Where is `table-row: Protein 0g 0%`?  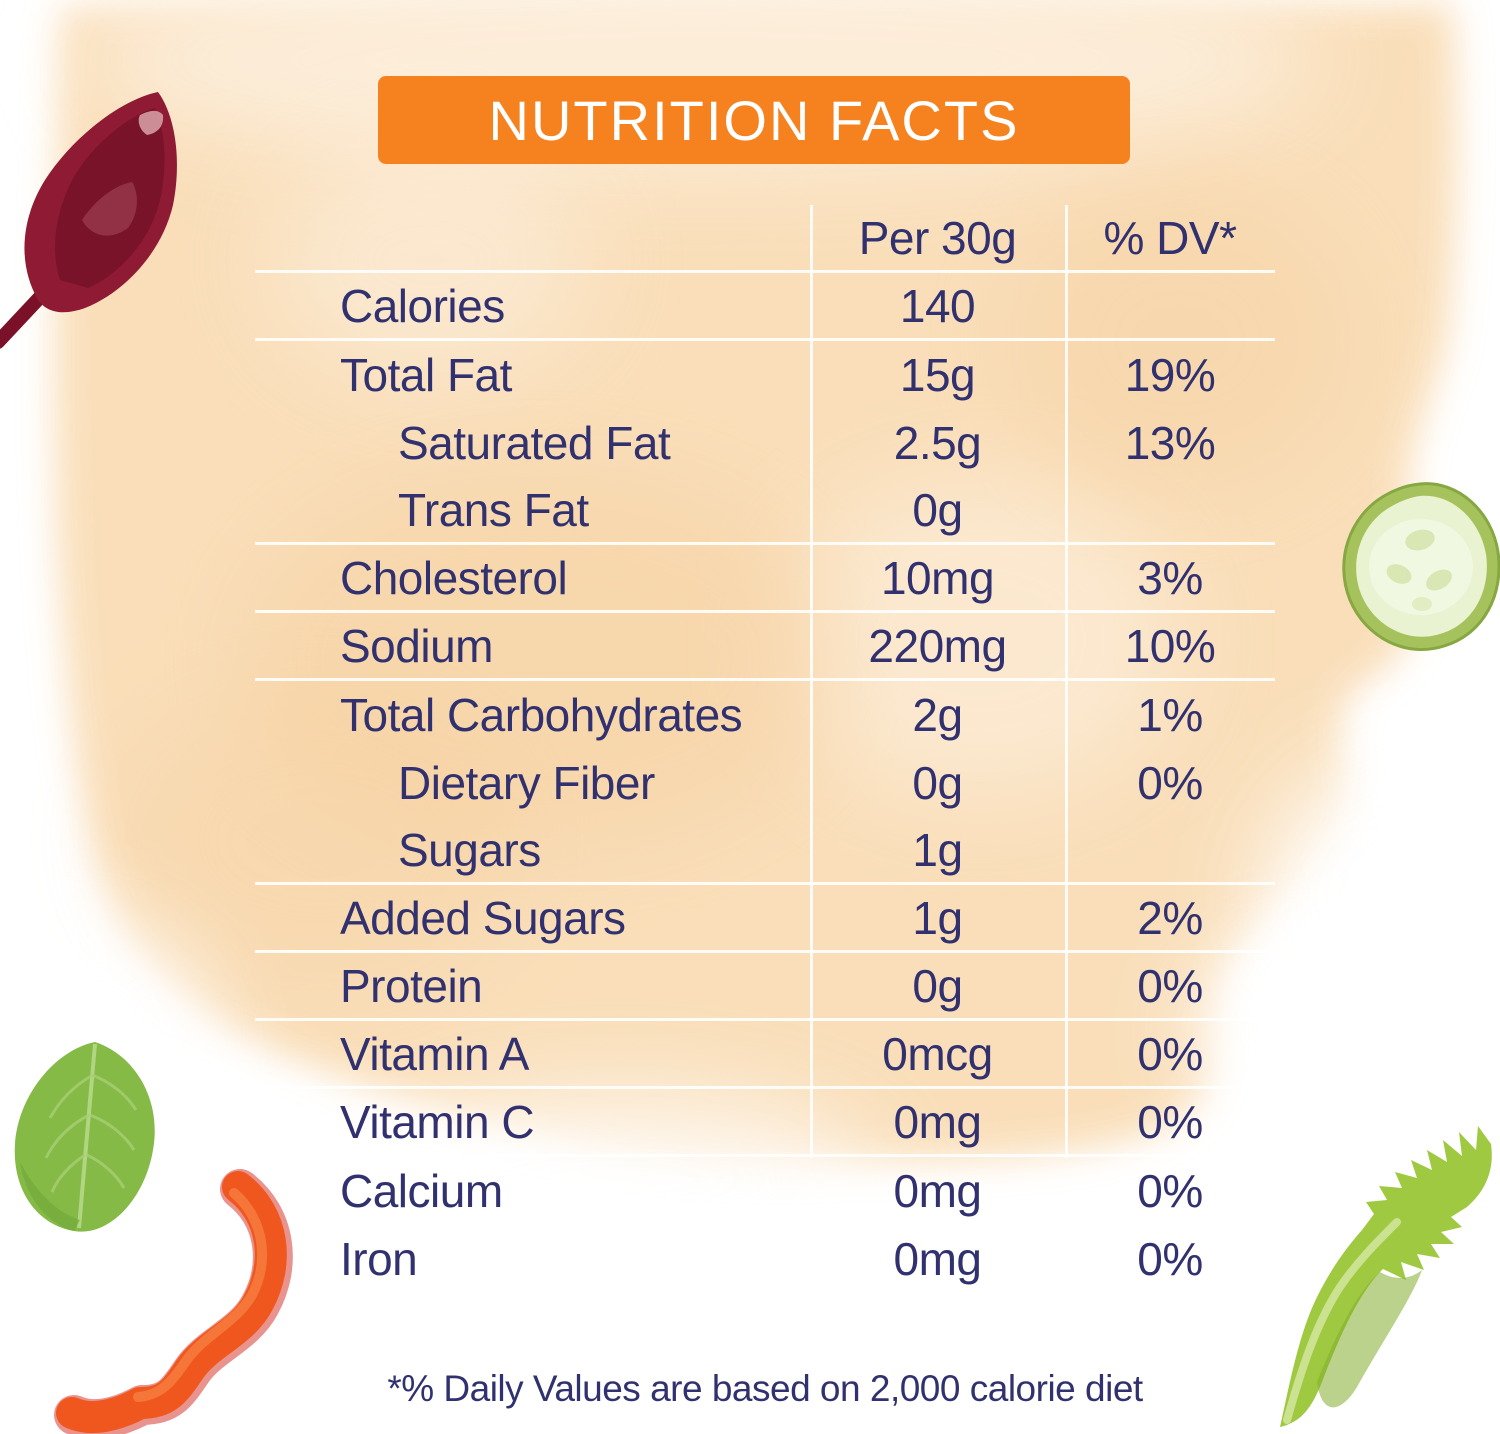
table-row: Protein 0g 0% is located at coordinates (765, 987).